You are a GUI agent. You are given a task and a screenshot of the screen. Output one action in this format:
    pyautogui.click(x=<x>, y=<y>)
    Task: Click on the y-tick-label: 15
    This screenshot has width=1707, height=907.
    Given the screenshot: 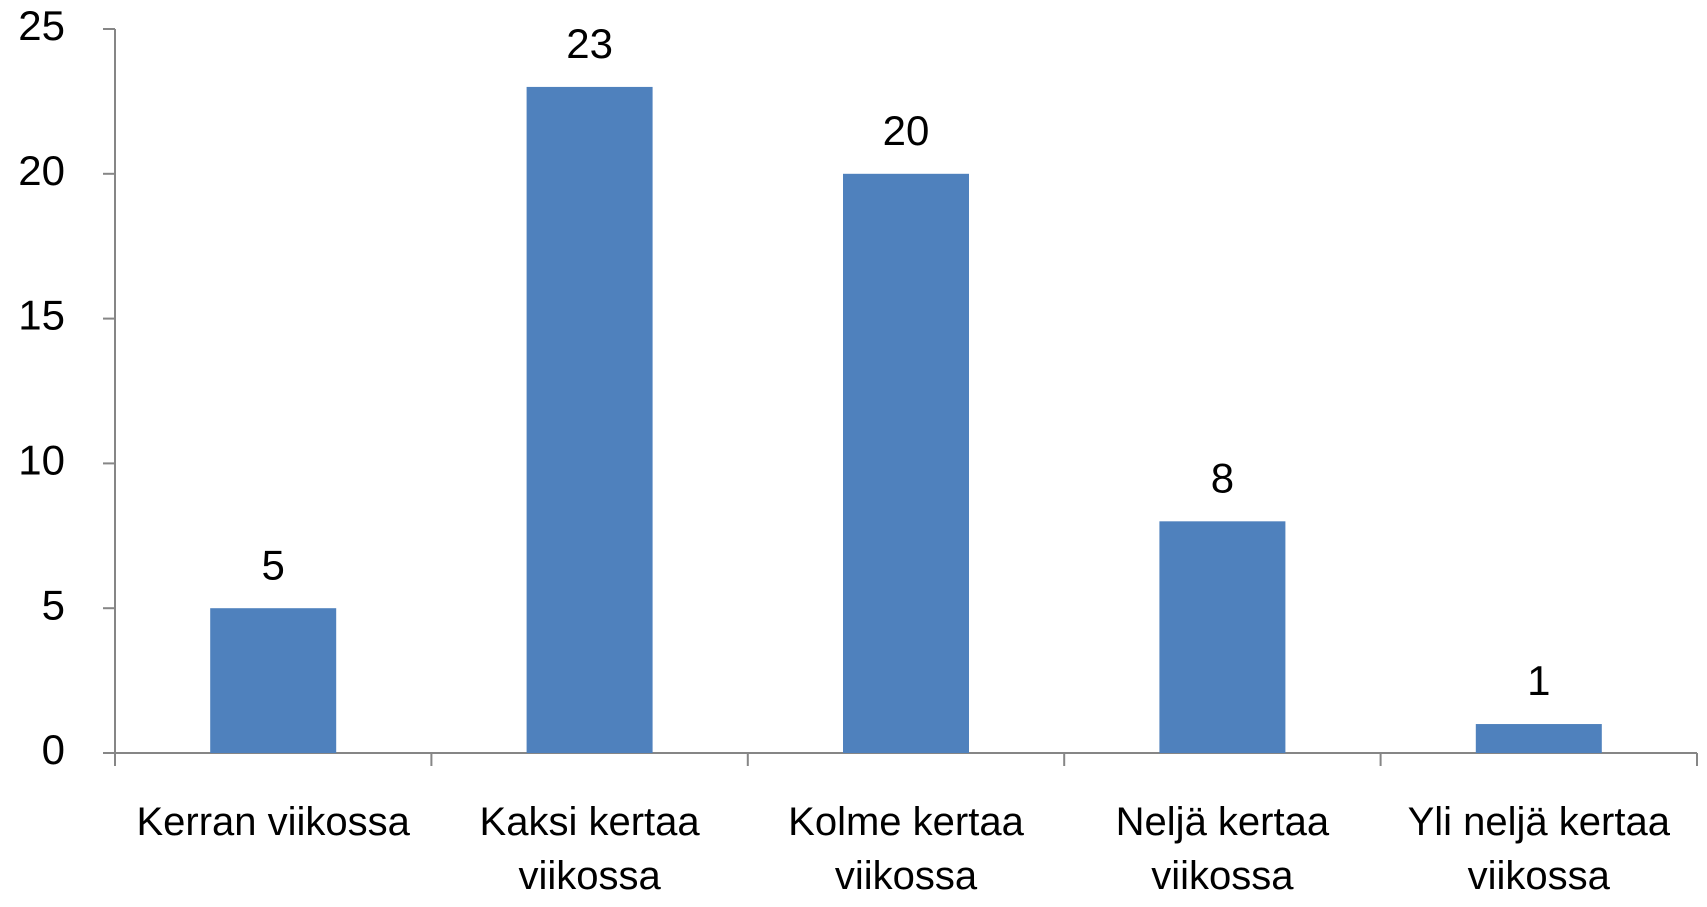 What is the action you would take?
    pyautogui.click(x=41, y=315)
    